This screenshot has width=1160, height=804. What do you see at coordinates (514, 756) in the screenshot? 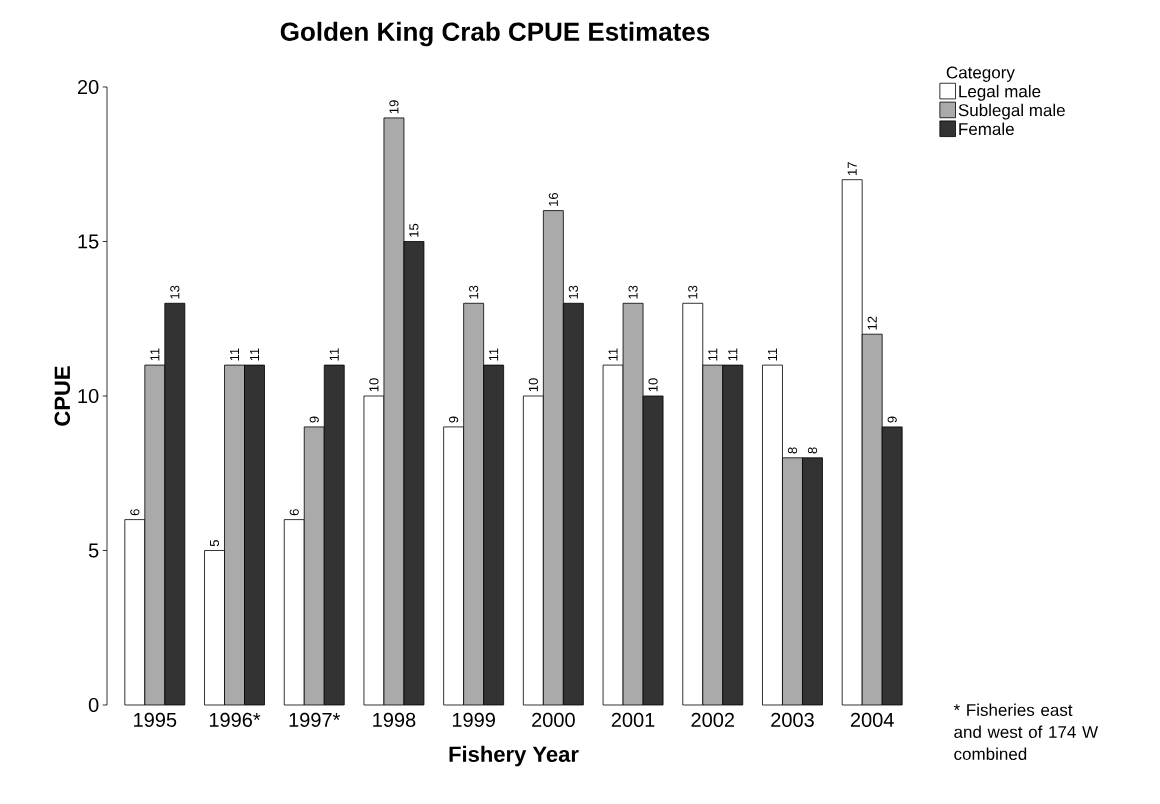
I see `x-axis-title: Fishery Year` at bounding box center [514, 756].